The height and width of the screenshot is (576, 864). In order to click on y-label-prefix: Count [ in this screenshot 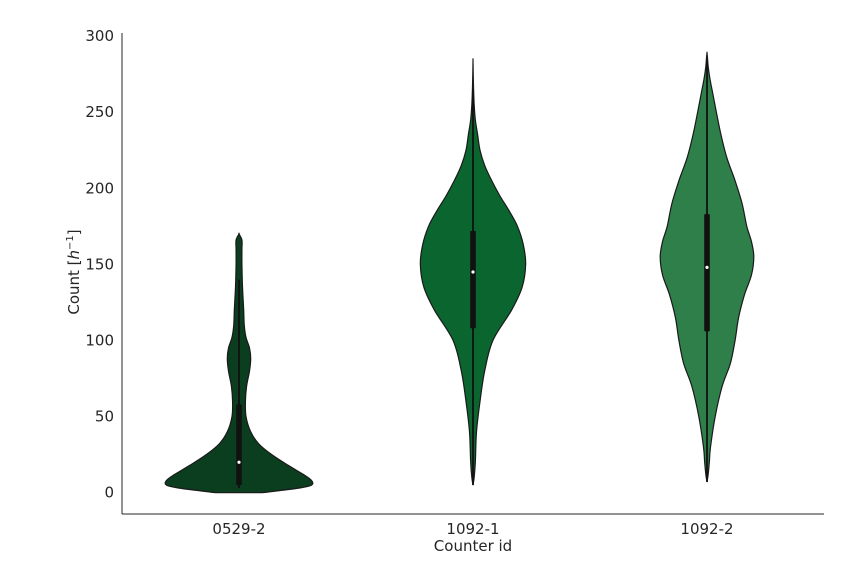, I will do `click(74, 286)`.